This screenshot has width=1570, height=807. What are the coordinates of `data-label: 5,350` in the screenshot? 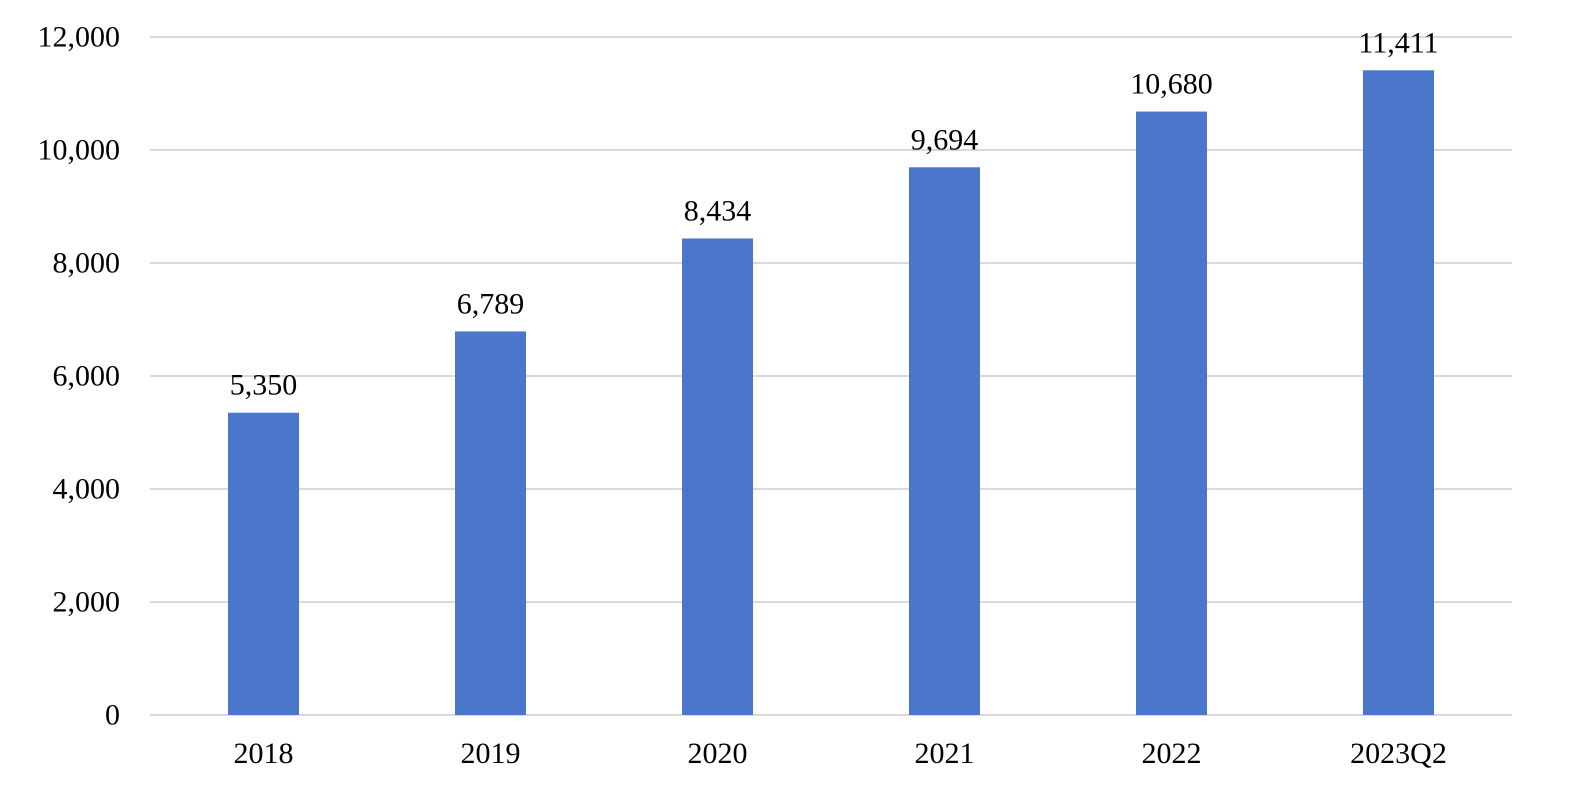 It's located at (264, 385).